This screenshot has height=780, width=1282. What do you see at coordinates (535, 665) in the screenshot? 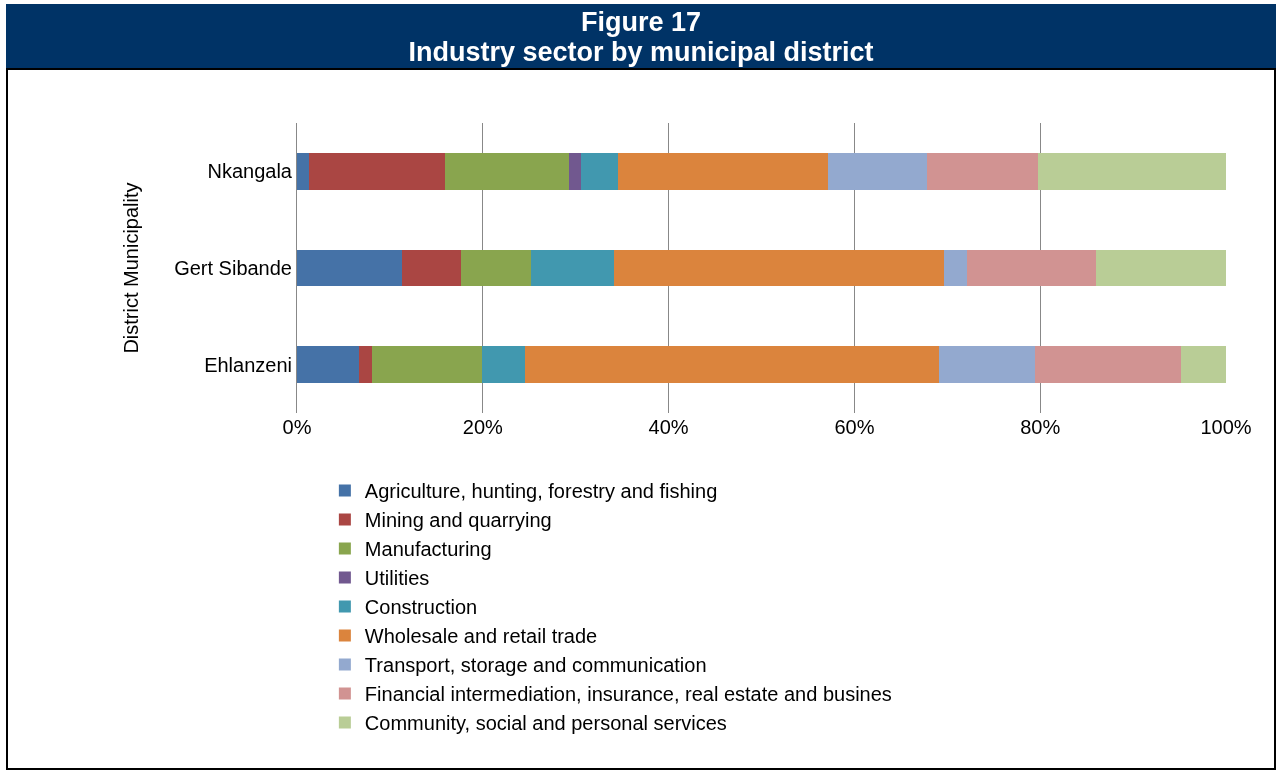
I see `legend-label: Transport, storage and communication` at bounding box center [535, 665].